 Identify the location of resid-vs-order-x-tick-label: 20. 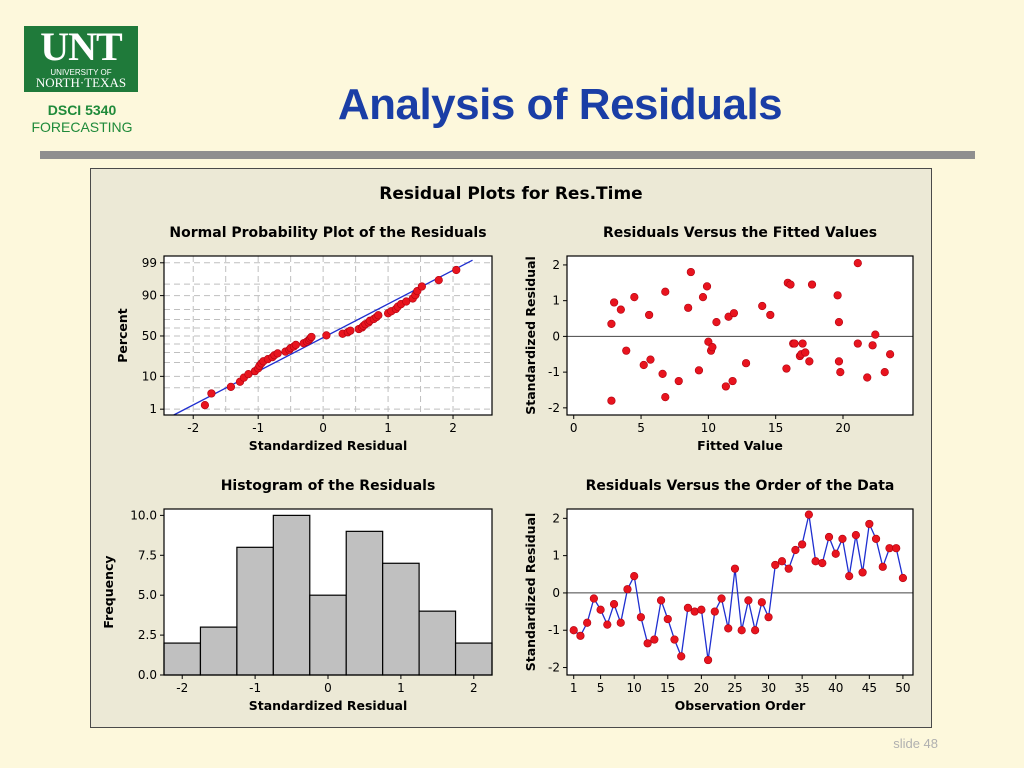
(701, 688).